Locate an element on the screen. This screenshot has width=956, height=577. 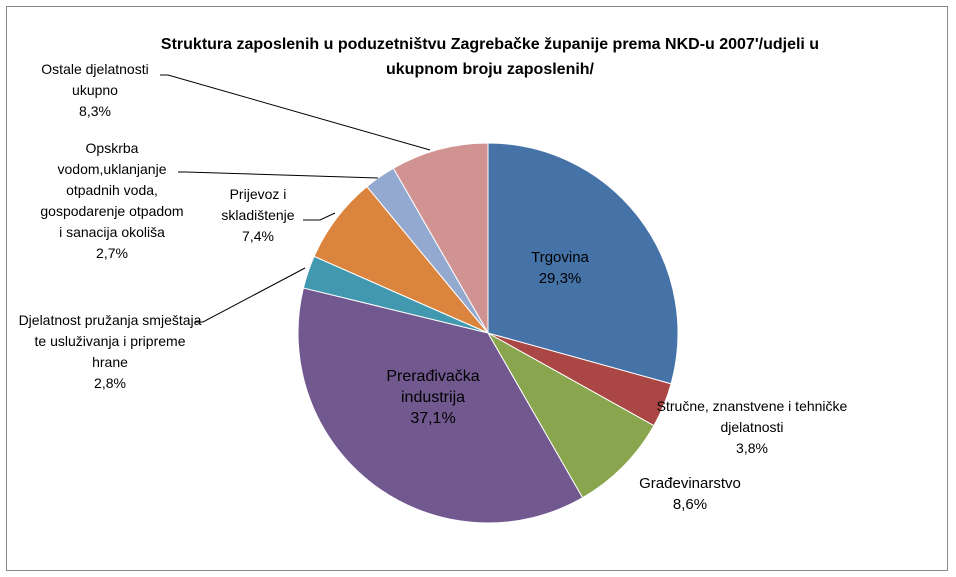
value-label: 2,7% is located at coordinates (112, 253).